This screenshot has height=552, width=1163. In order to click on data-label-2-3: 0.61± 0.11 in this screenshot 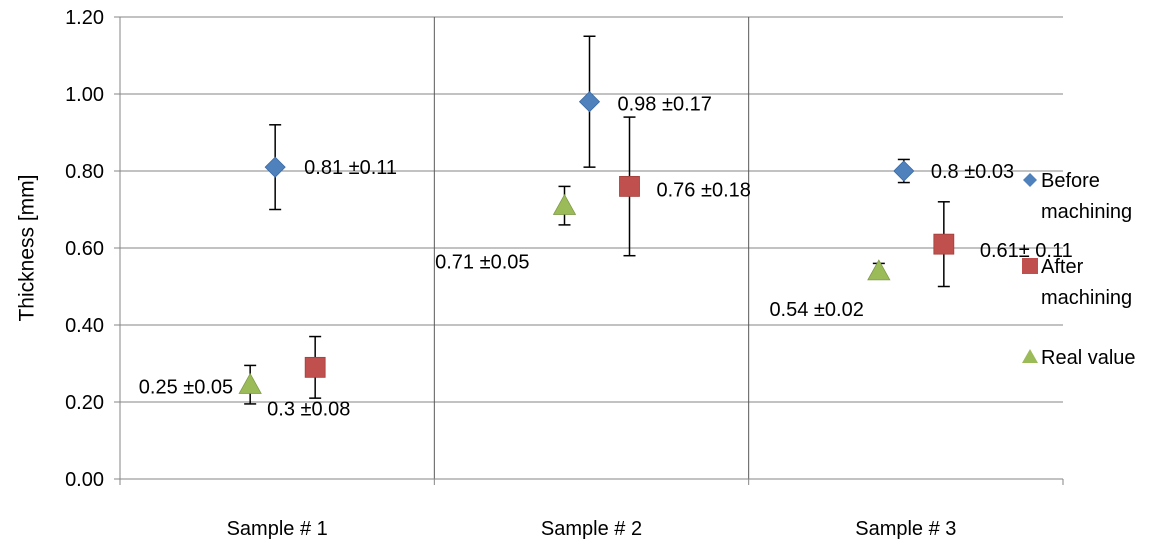, I will do `click(1026, 251)`.